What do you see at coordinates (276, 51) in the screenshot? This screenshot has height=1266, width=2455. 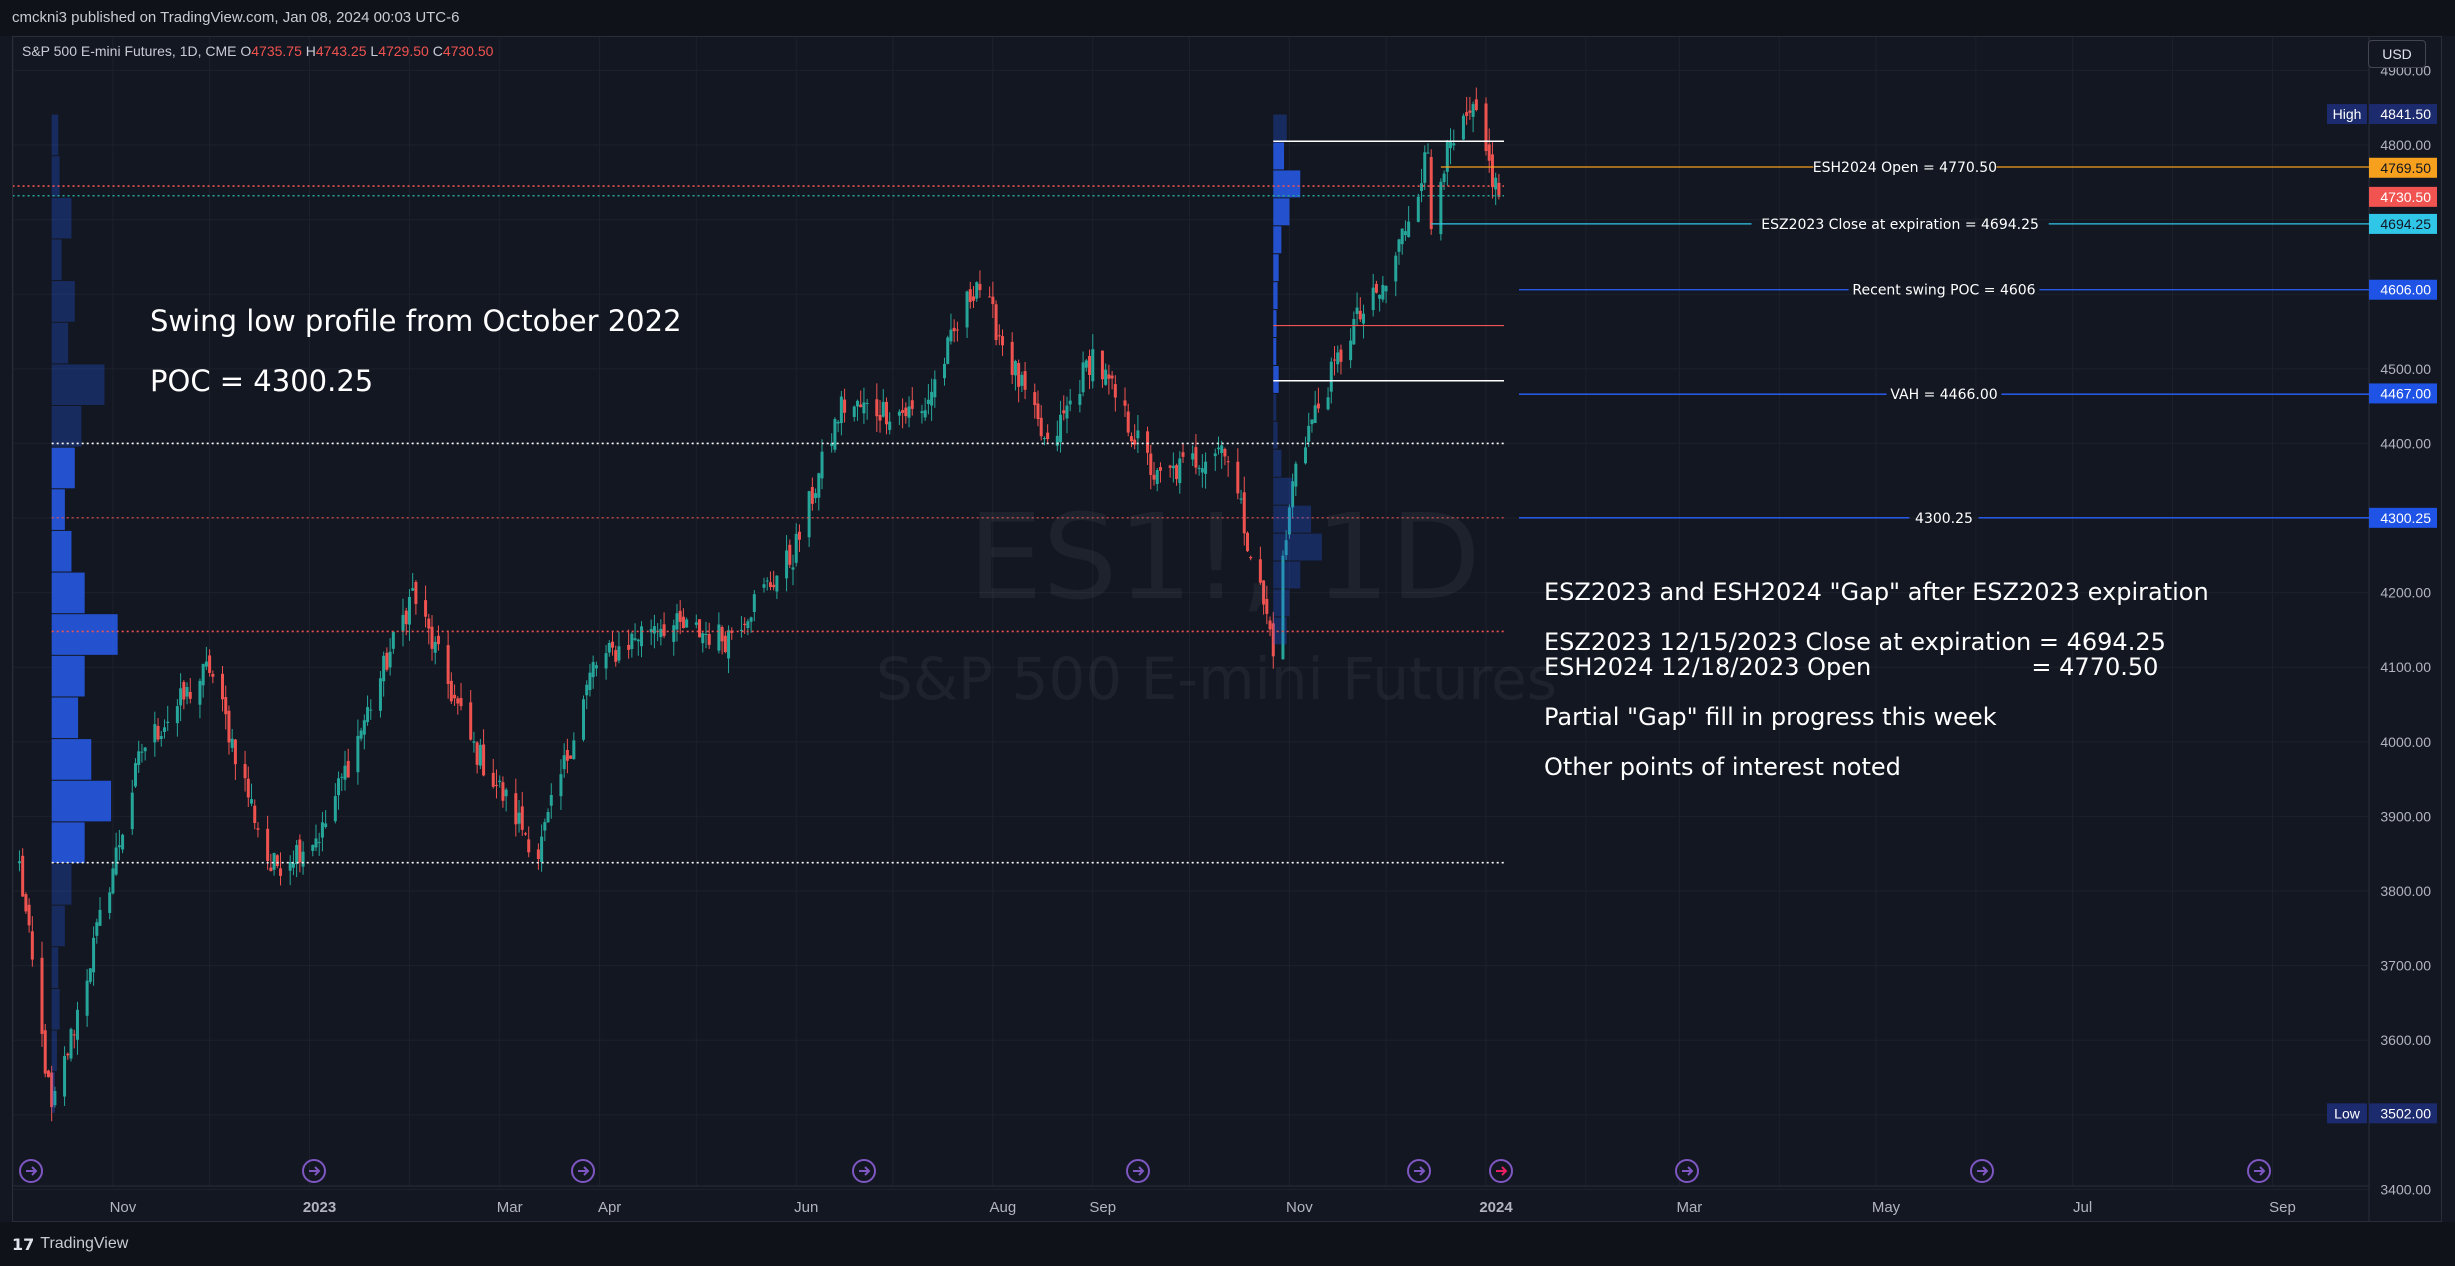 I see `legend-open-value: 4735.75` at bounding box center [276, 51].